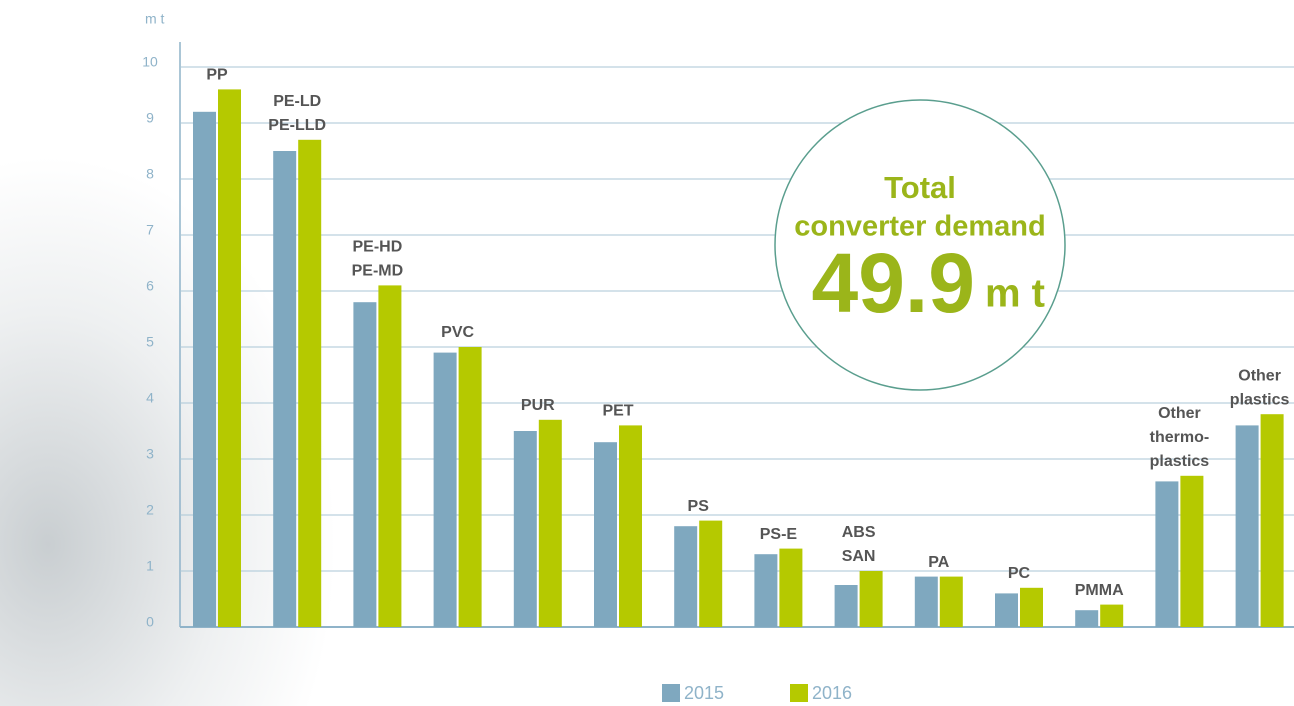  Describe the element at coordinates (378, 271) in the screenshot. I see `category-label: PE-MD` at that location.